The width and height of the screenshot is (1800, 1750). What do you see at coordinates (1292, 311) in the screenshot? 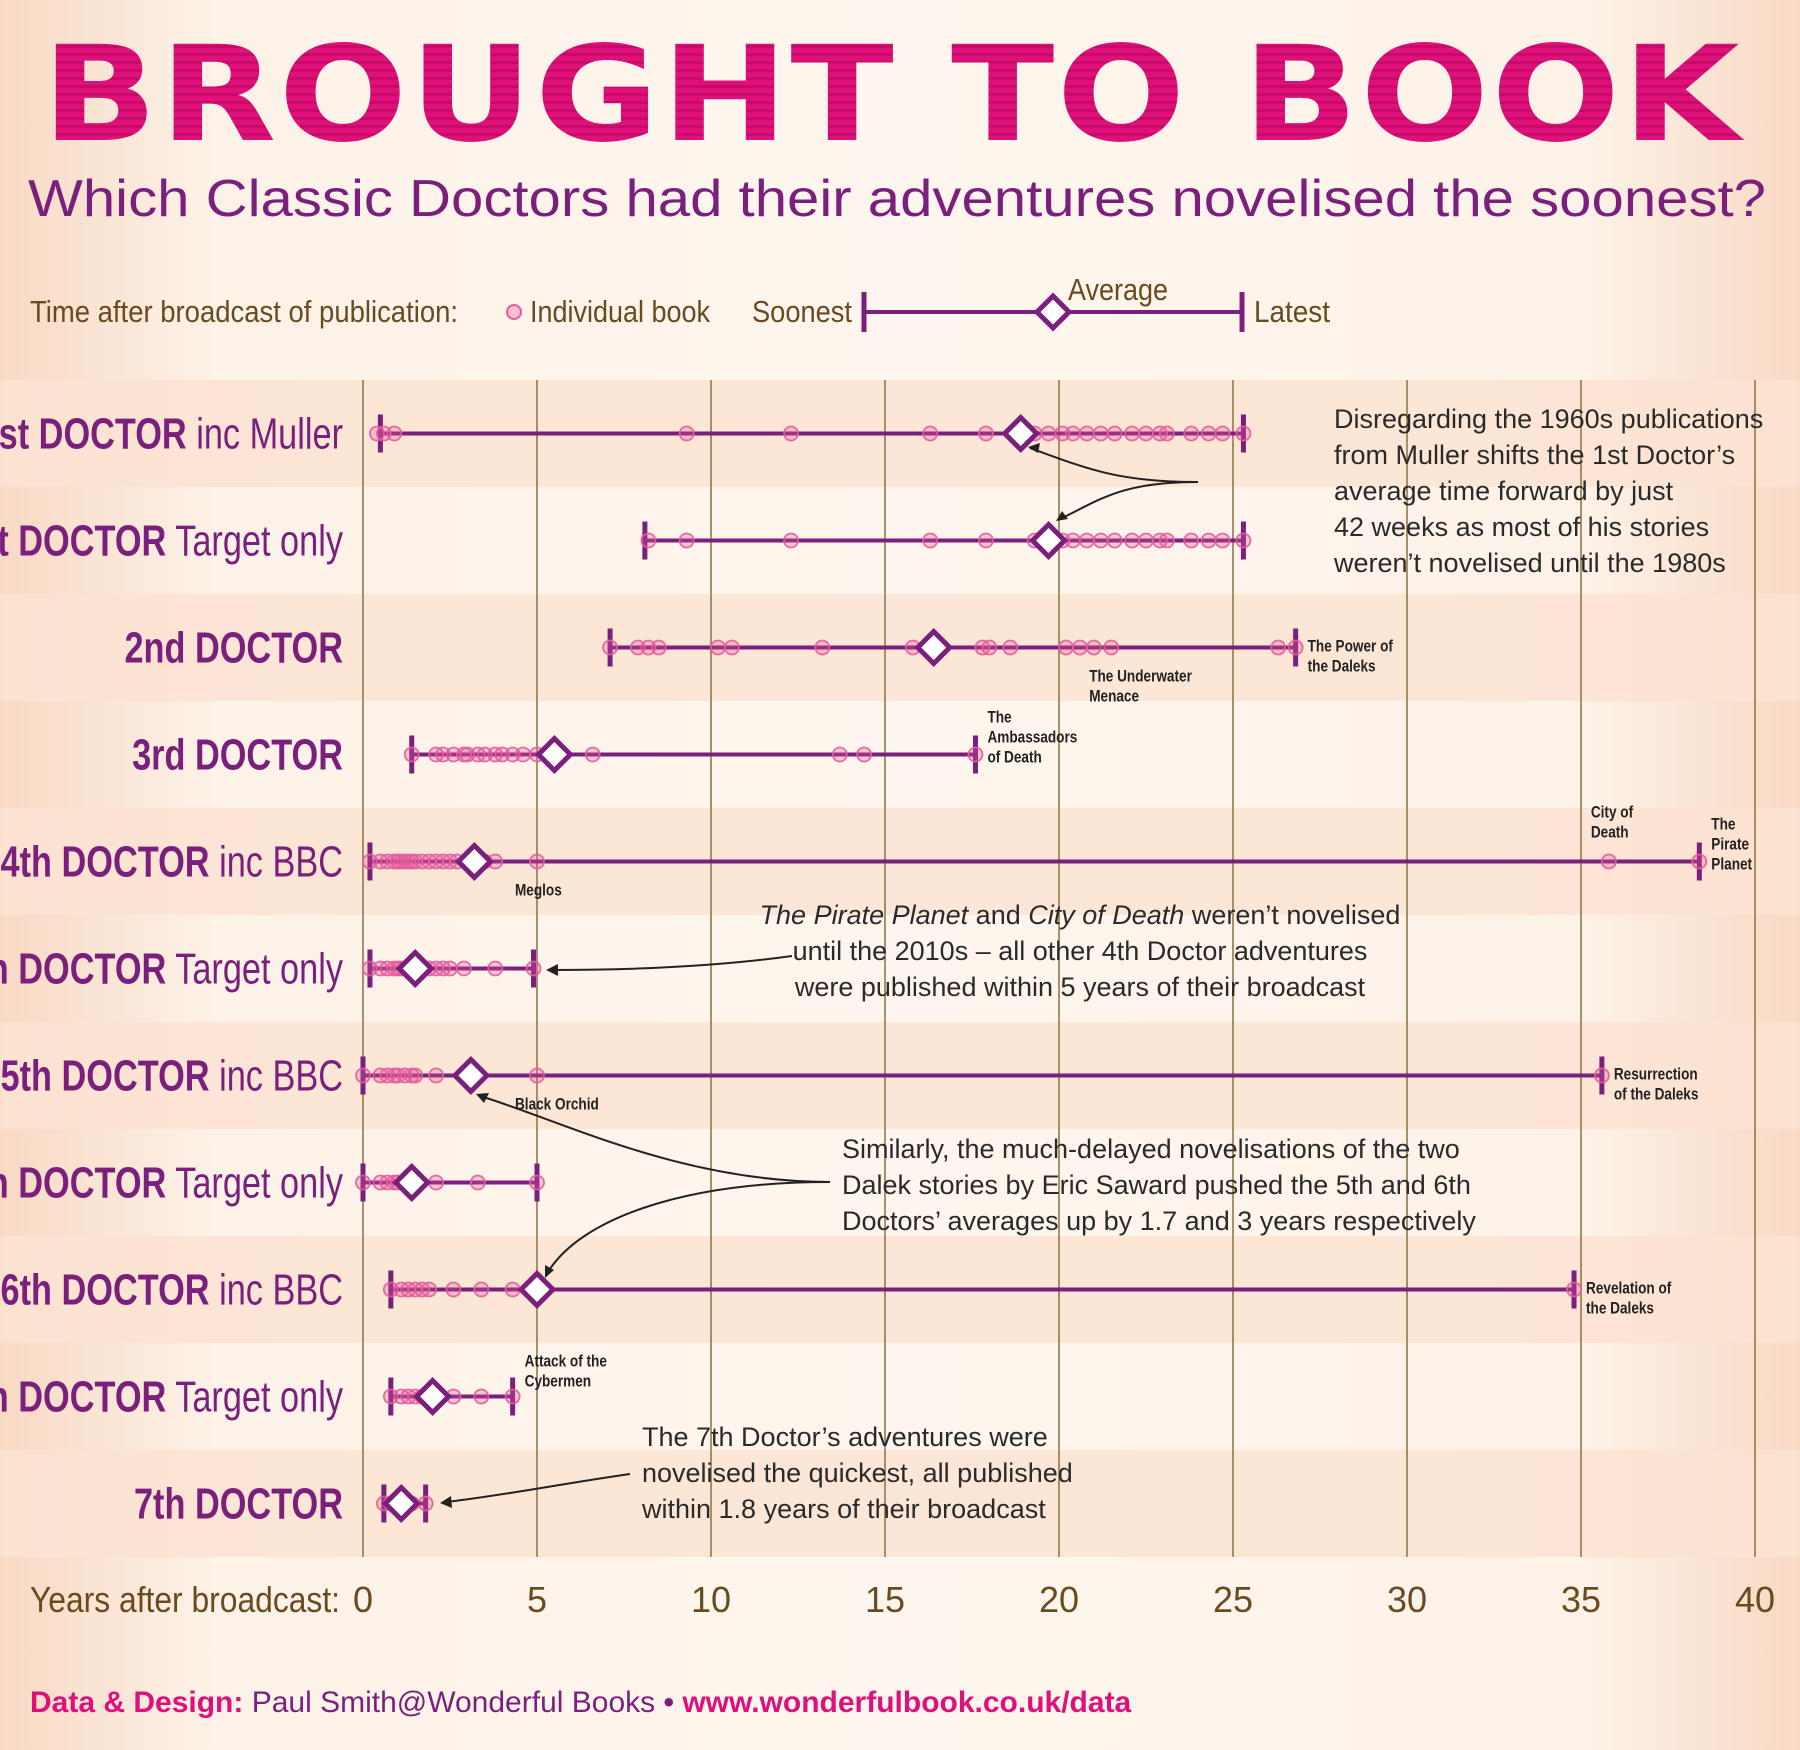
I see `legend-latest: Latest` at bounding box center [1292, 311].